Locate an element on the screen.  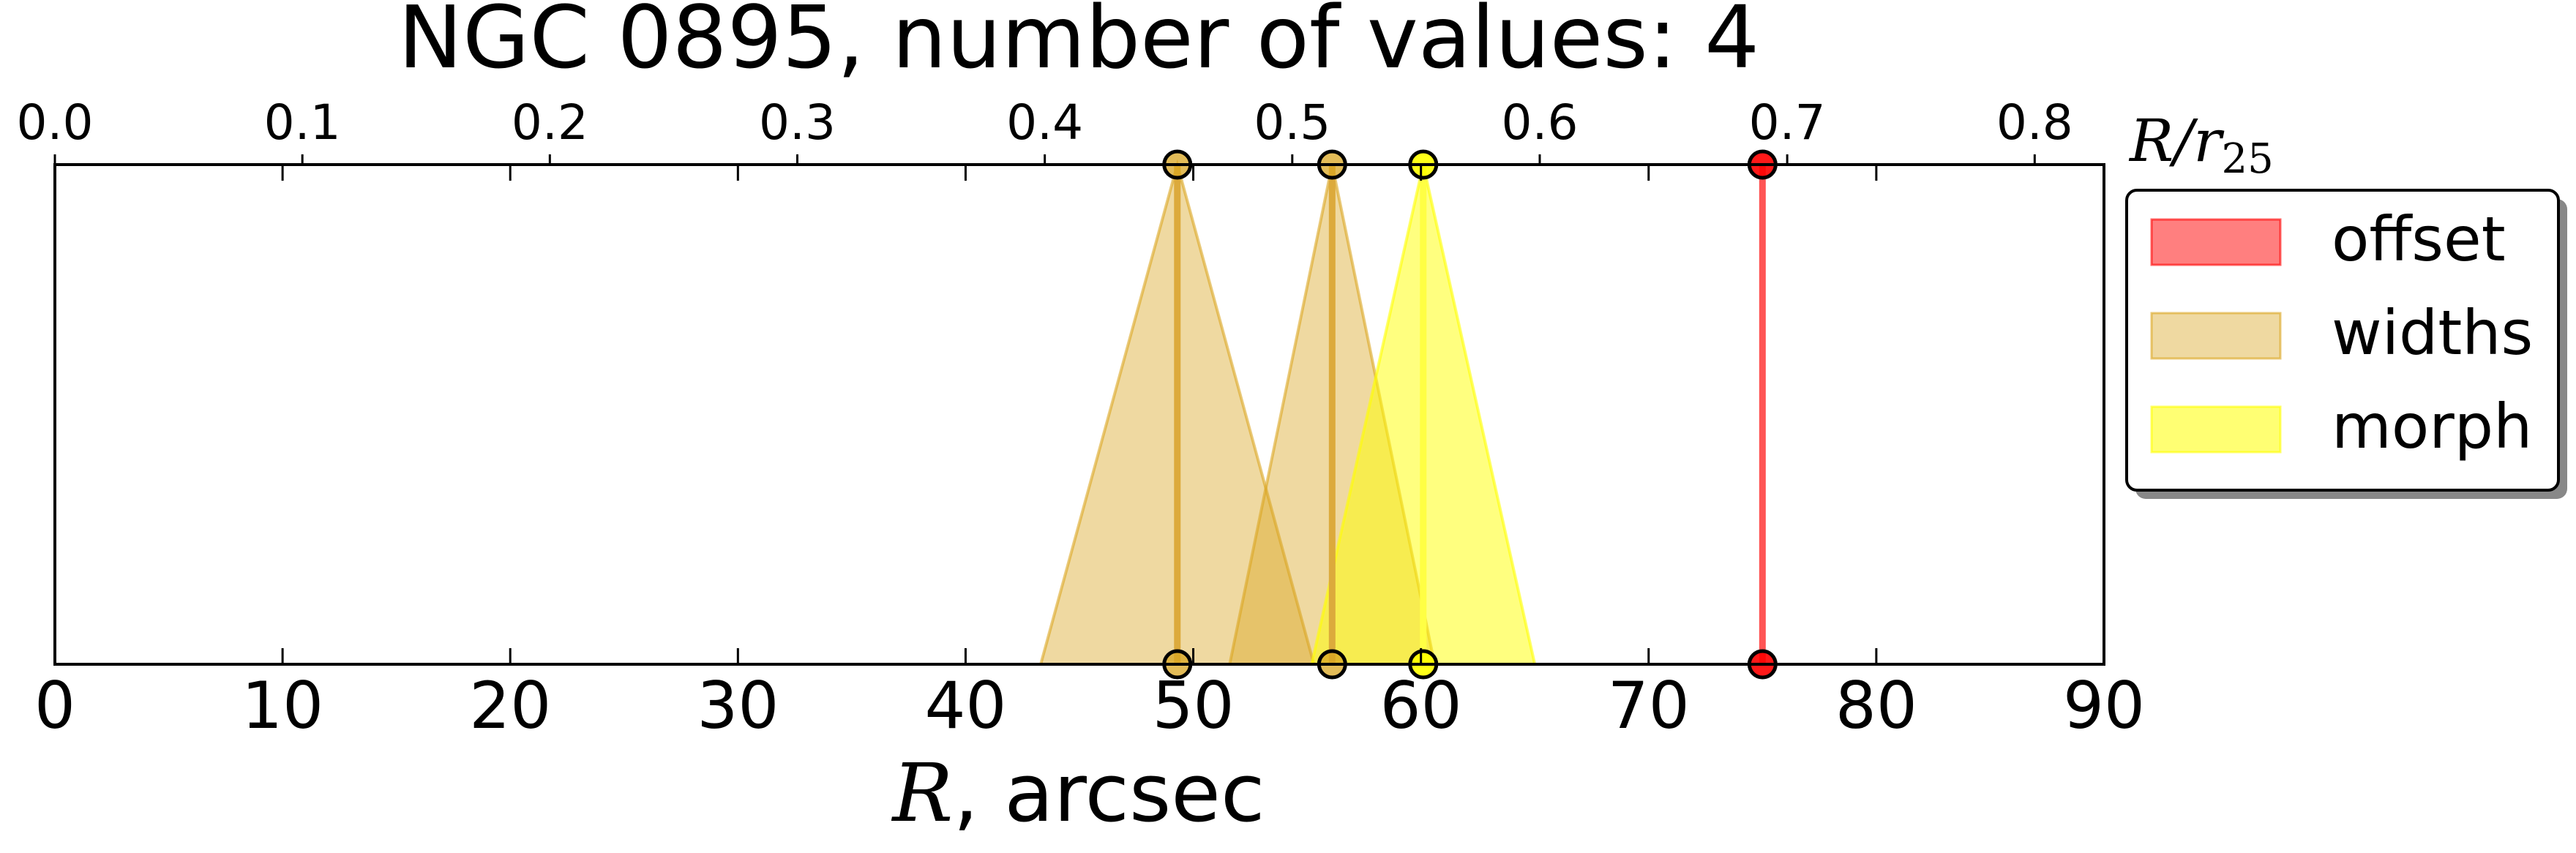
bottom-tick-label: 90 is located at coordinates (2104, 705).